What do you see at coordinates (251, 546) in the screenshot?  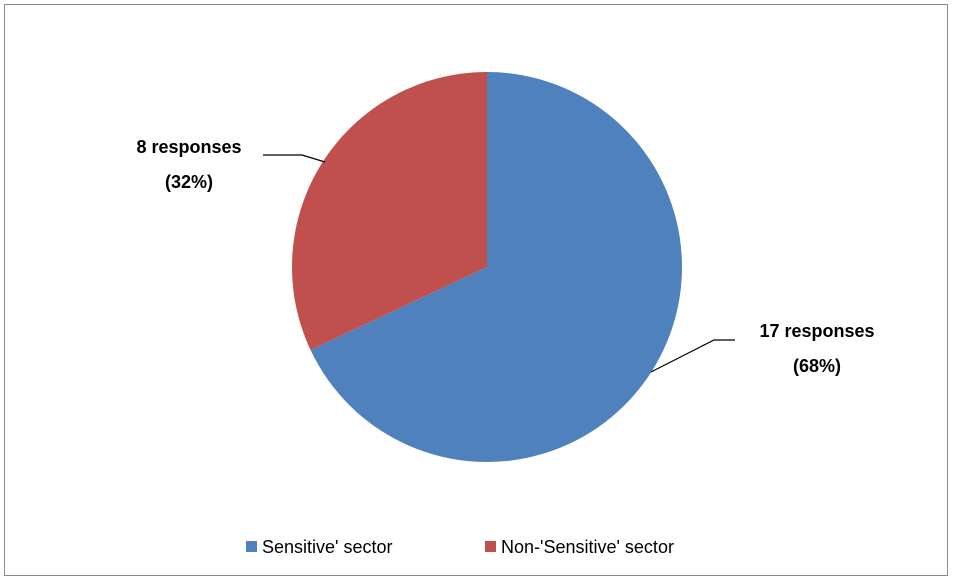 I see `legend-swatch-sensitive` at bounding box center [251, 546].